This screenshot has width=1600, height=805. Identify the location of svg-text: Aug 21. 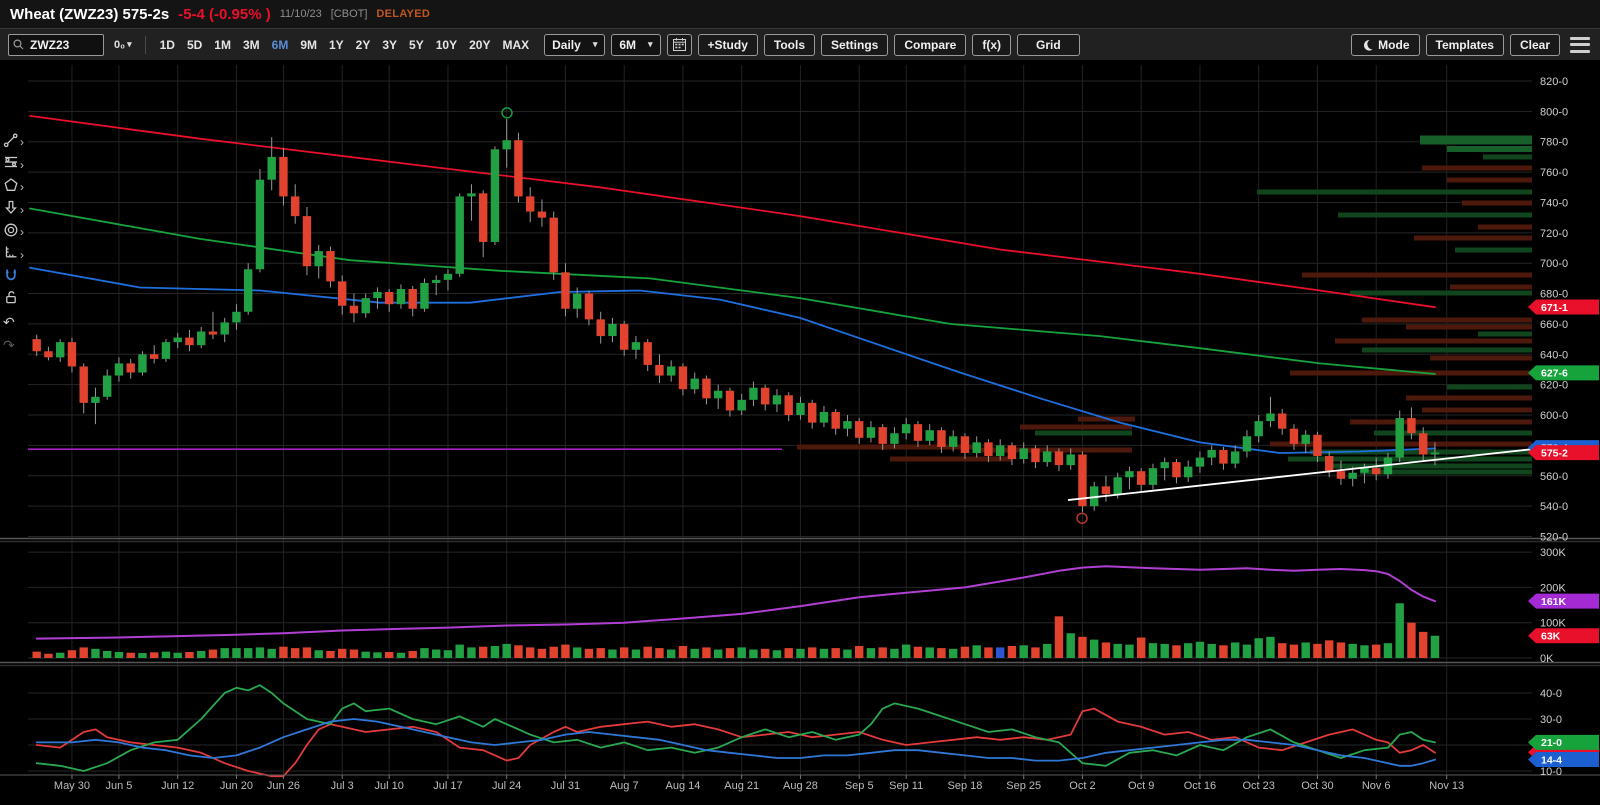
(741, 786).